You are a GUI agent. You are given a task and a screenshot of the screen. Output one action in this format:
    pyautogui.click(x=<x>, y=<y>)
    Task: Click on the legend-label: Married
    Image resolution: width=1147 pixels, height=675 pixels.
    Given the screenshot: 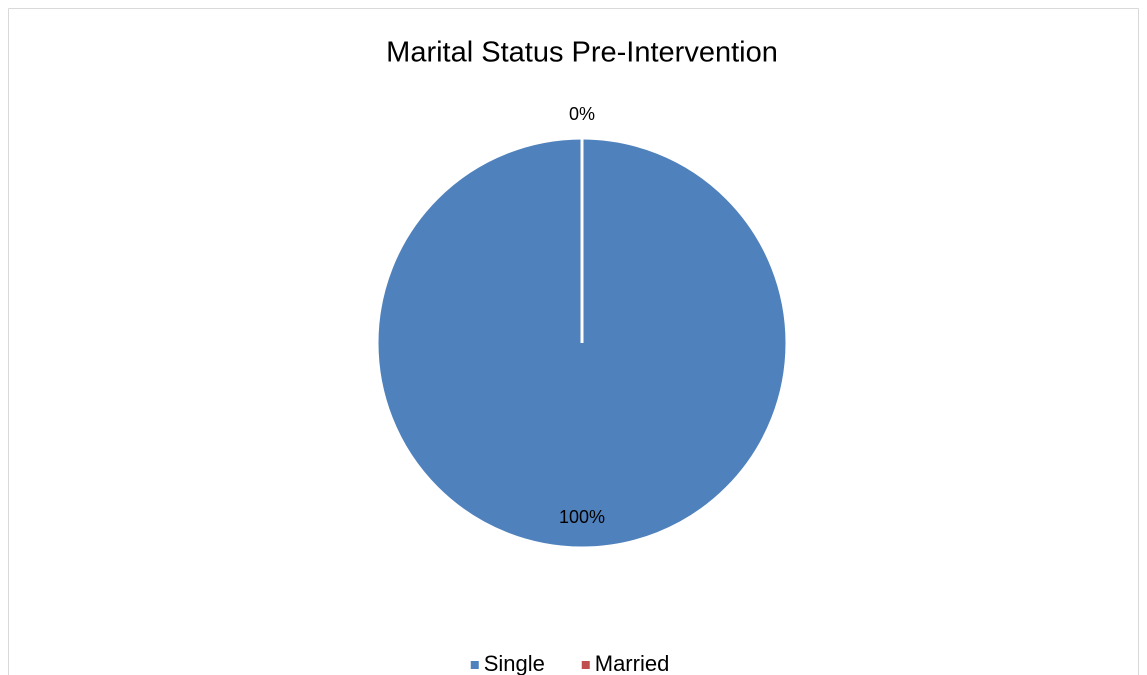 What is the action you would take?
    pyautogui.click(x=632, y=663)
    